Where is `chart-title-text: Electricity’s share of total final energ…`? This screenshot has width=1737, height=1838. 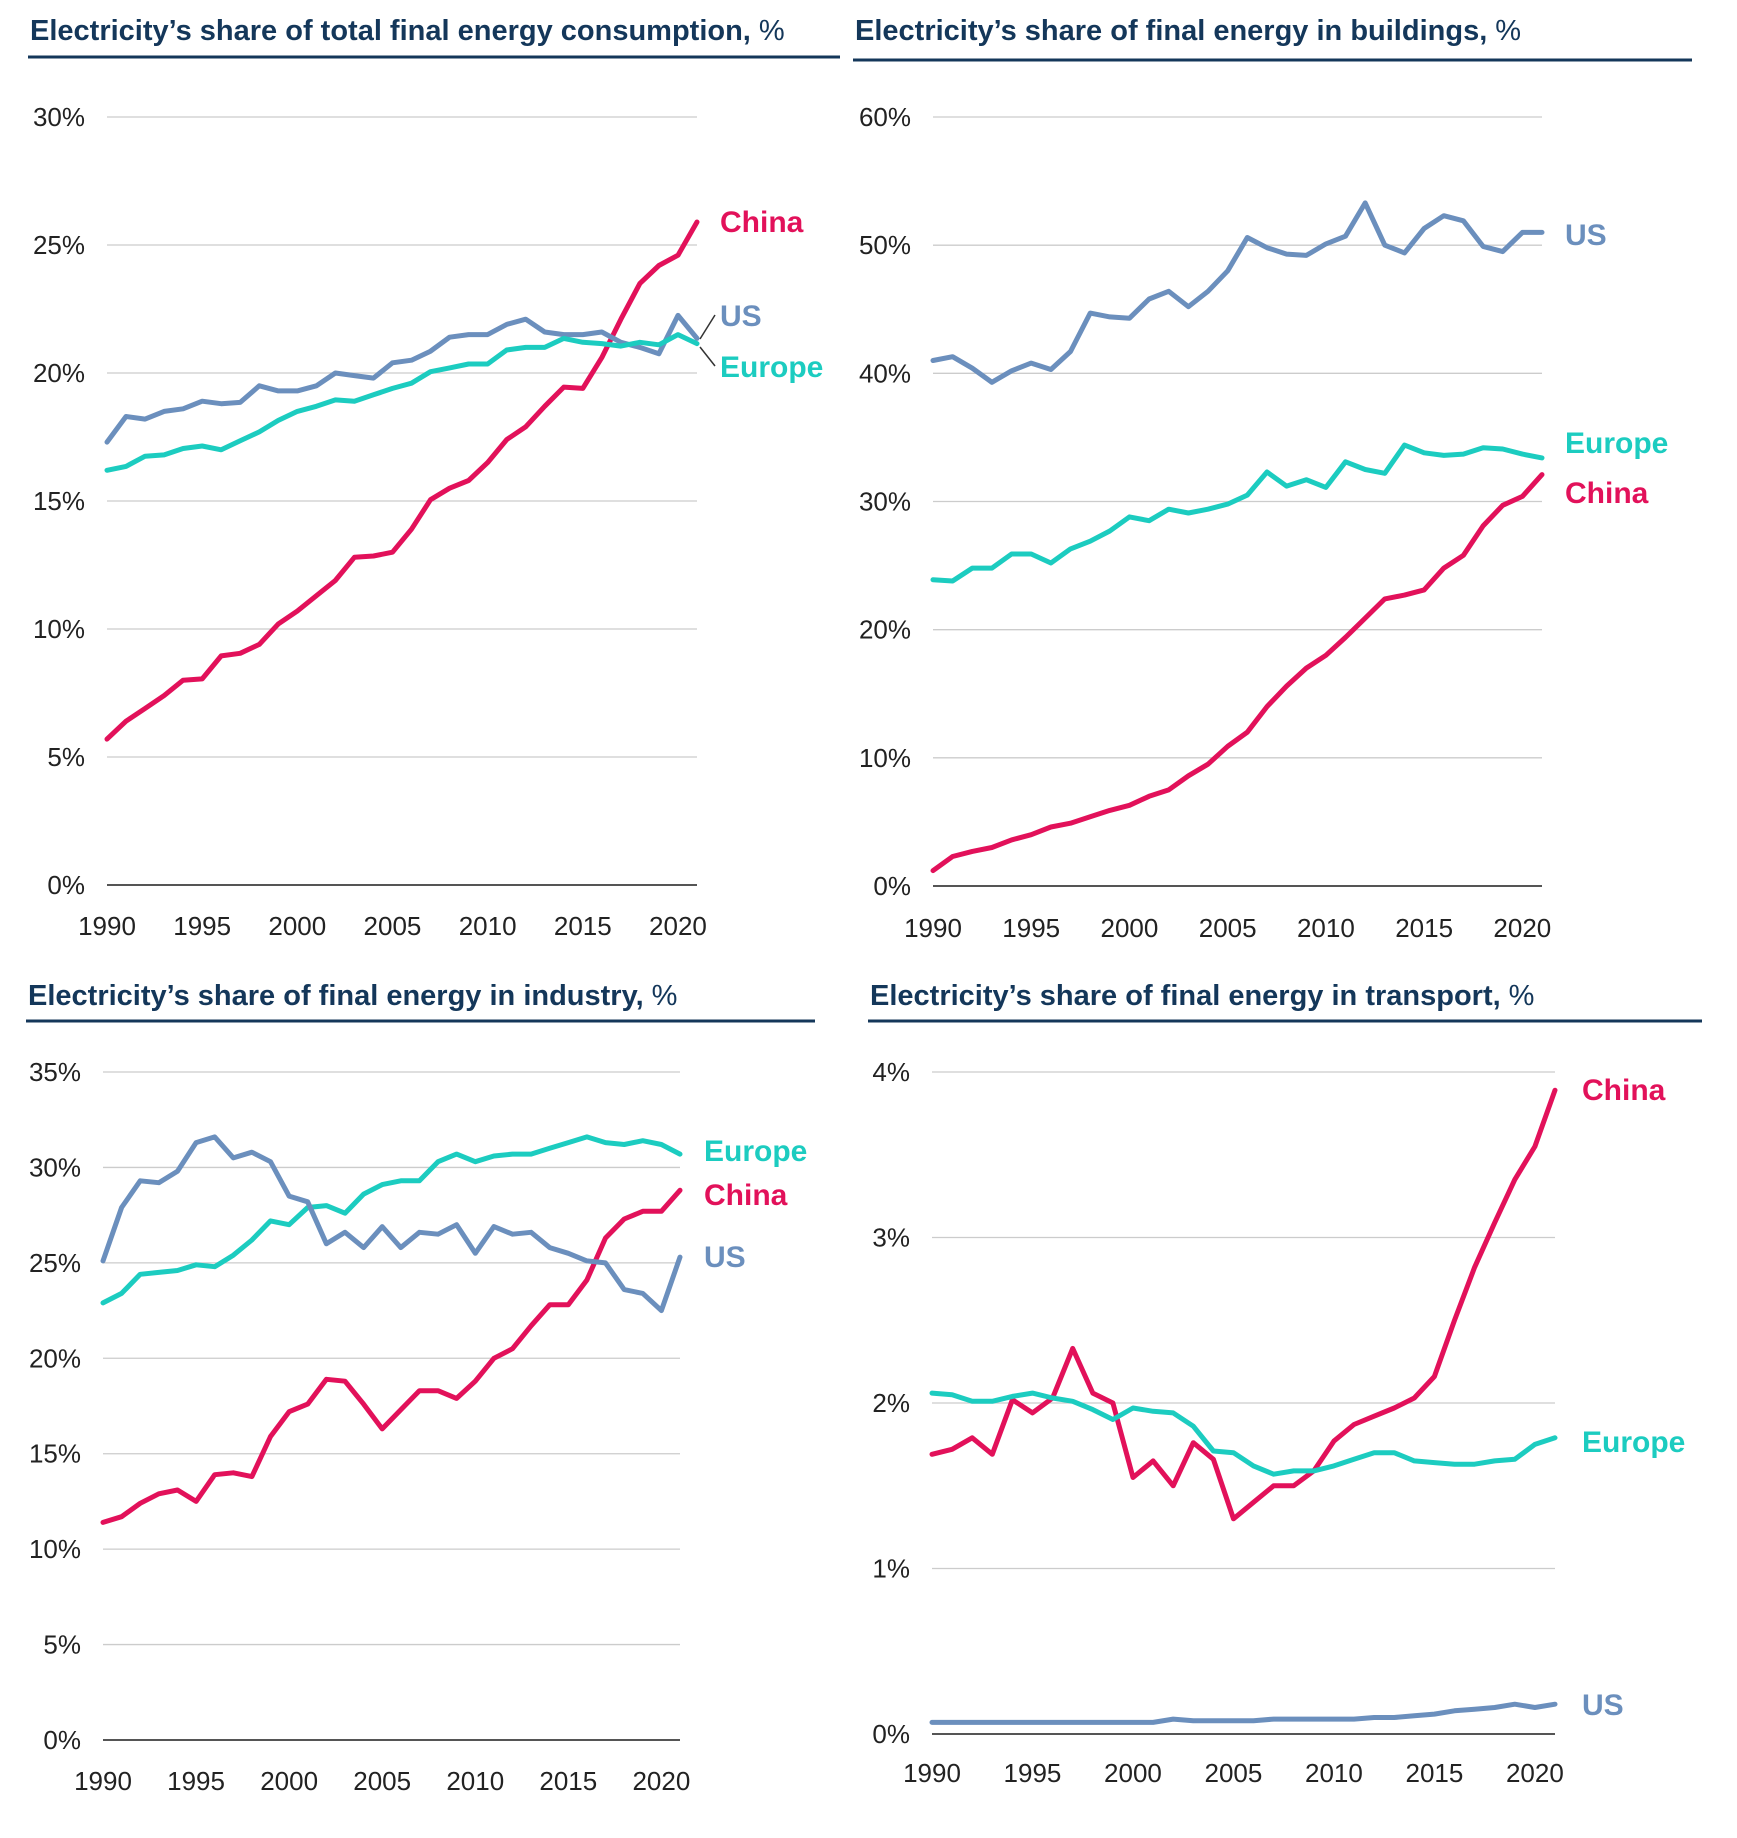 chart-title-text: Electricity’s share of total final energ… is located at coordinates (390, 31).